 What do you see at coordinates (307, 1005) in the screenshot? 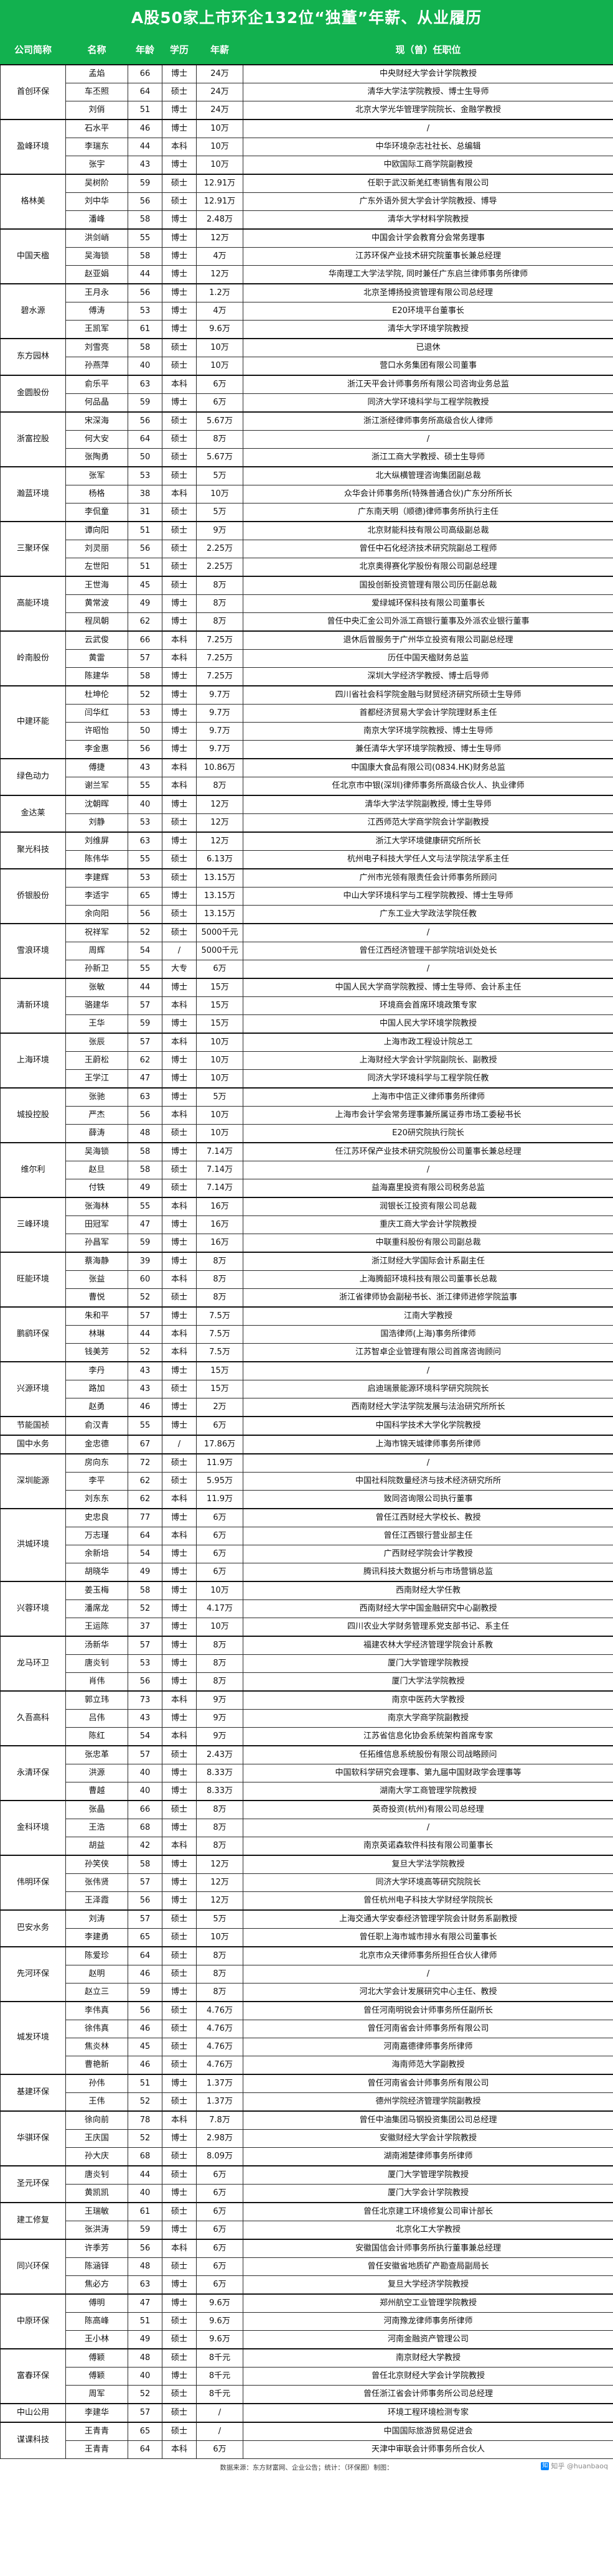
I see `table-row: 骆建华 57 本科 15万 环境商会首席环境政策专家` at bounding box center [307, 1005].